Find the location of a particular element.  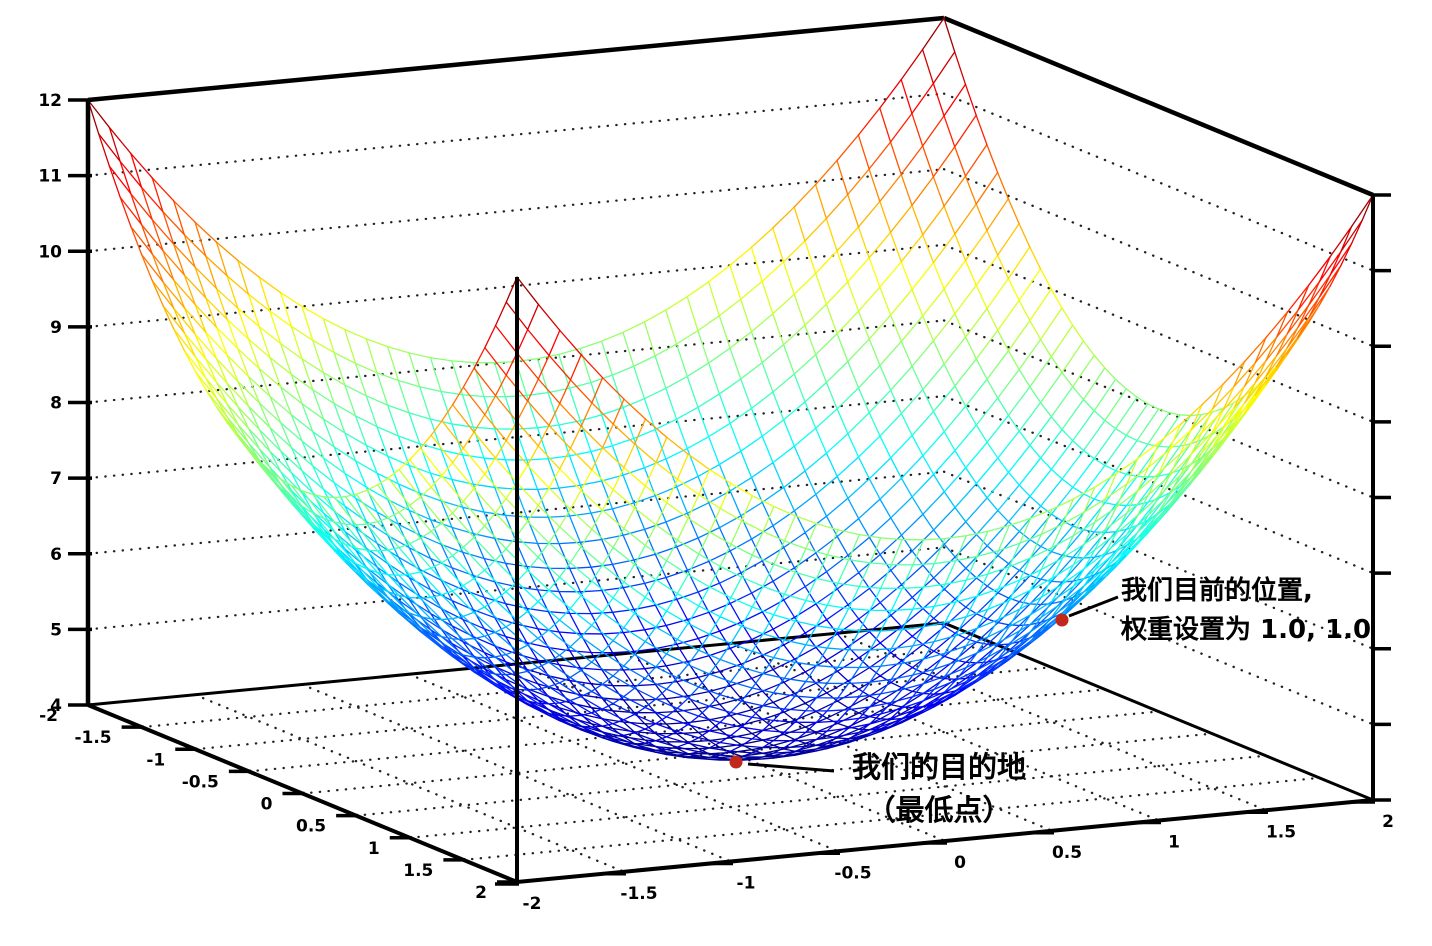

y-tick-label: 1 is located at coordinates (374, 849).